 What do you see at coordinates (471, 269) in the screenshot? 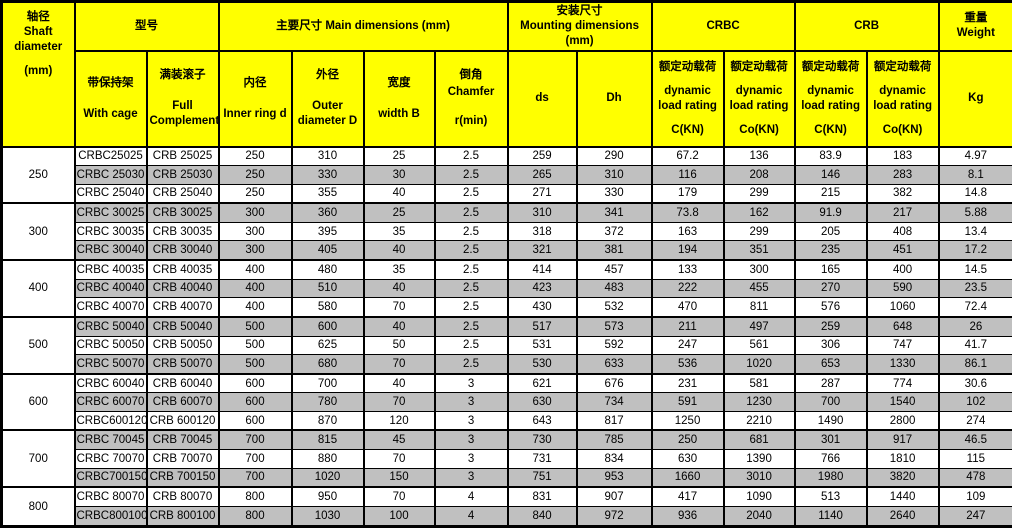
I see `cell-chamfer-r-min: 2.5` at bounding box center [471, 269].